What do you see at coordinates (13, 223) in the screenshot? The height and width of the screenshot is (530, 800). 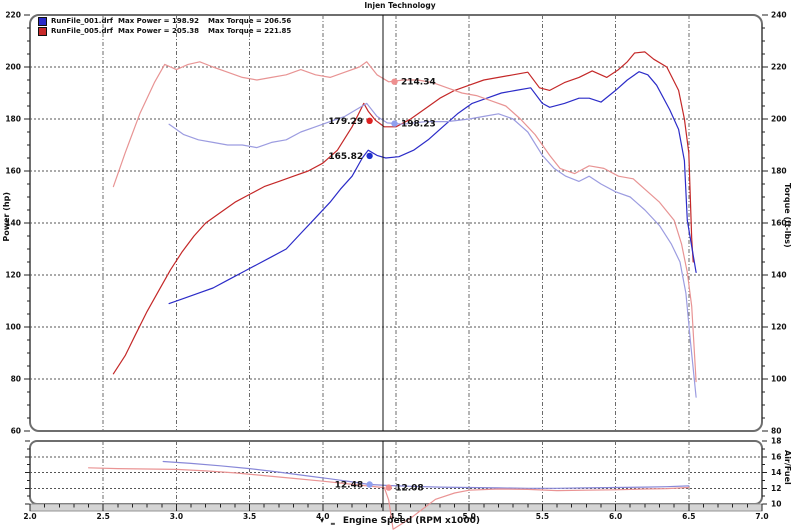 I see `power-tick-label: 140` at bounding box center [13, 223].